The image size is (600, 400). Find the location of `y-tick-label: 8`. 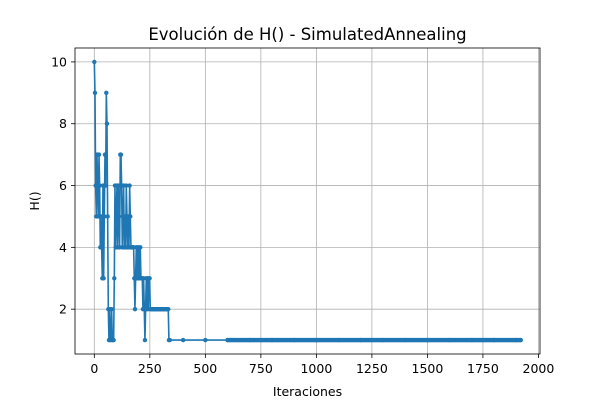

y-tick-label: 8 is located at coordinates (63, 123).